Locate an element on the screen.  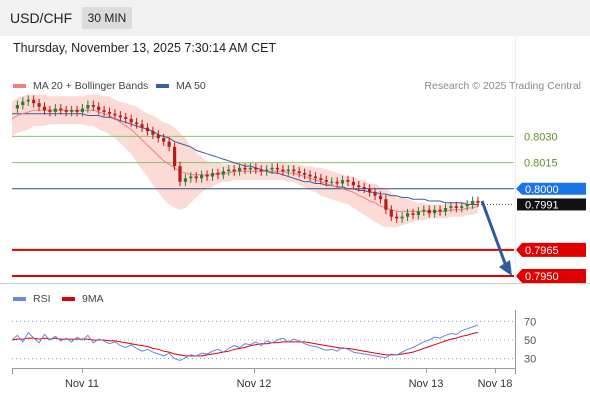
x-tick-label: Nov 13 is located at coordinates (426, 384).